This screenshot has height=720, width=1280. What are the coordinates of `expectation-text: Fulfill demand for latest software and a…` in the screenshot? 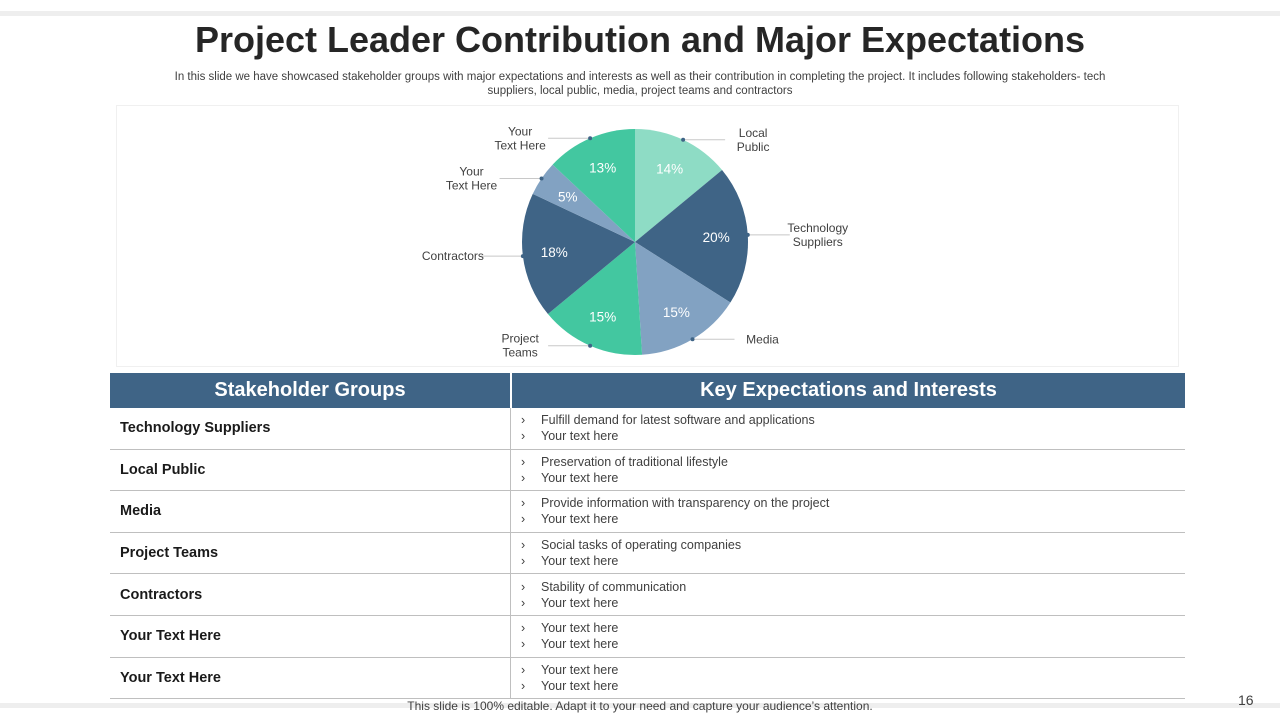 It's located at (678, 420).